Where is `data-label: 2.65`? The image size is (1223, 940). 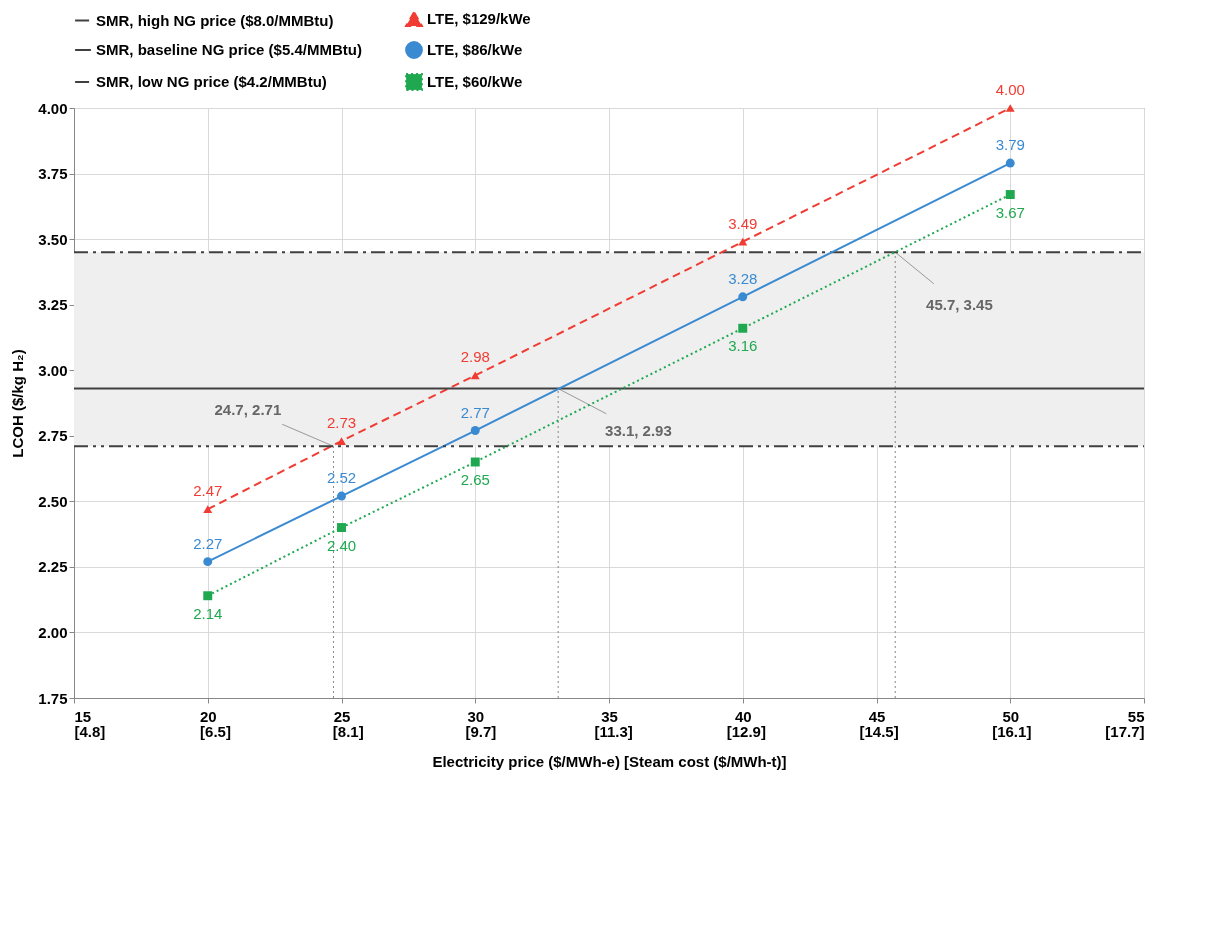
data-label: 2.65 is located at coordinates (475, 479).